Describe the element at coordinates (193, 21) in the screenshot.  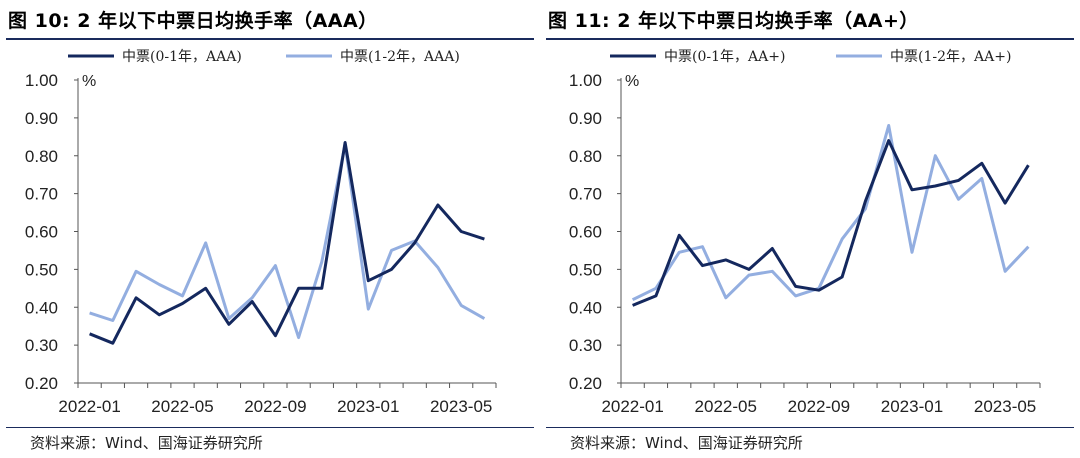
I see `chart-title: 图 10: 2 年以下中票日均换手率（AAA）` at that location.